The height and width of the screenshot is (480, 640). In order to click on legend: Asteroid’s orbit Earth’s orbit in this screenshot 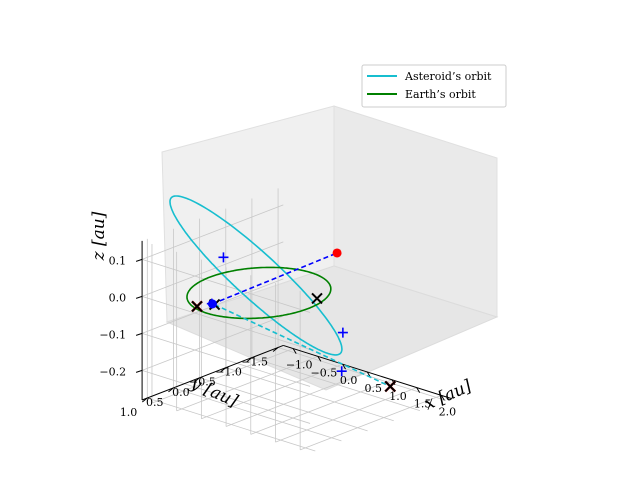, I will do `click(434, 86)`.